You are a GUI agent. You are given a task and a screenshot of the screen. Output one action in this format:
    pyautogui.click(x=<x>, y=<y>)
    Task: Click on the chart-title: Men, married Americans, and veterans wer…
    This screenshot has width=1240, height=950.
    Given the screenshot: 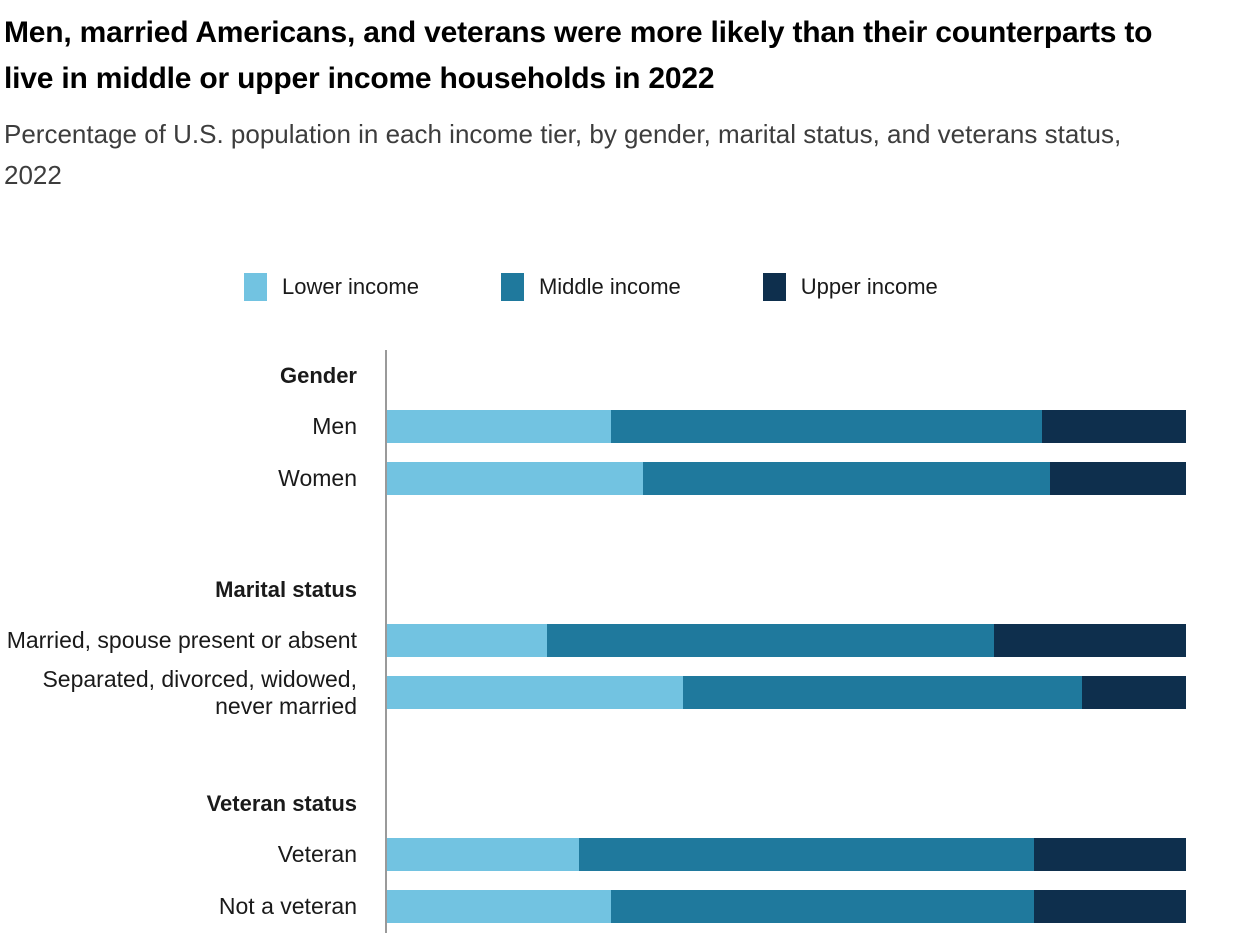 What is the action you would take?
    pyautogui.click(x=578, y=55)
    